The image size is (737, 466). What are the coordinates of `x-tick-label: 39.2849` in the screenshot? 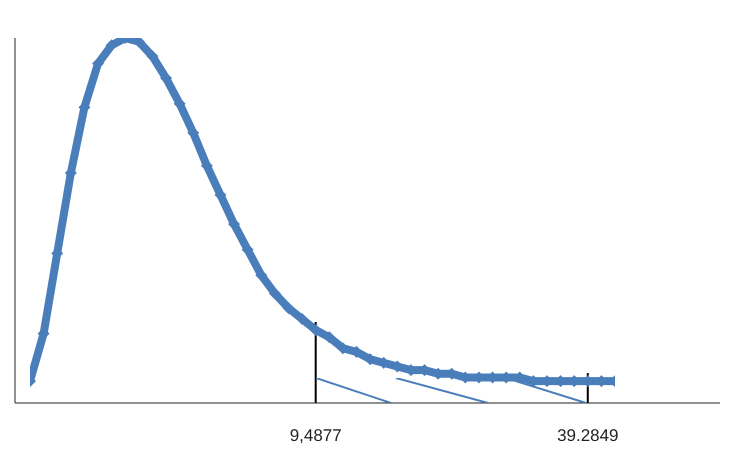 It's located at (588, 436).